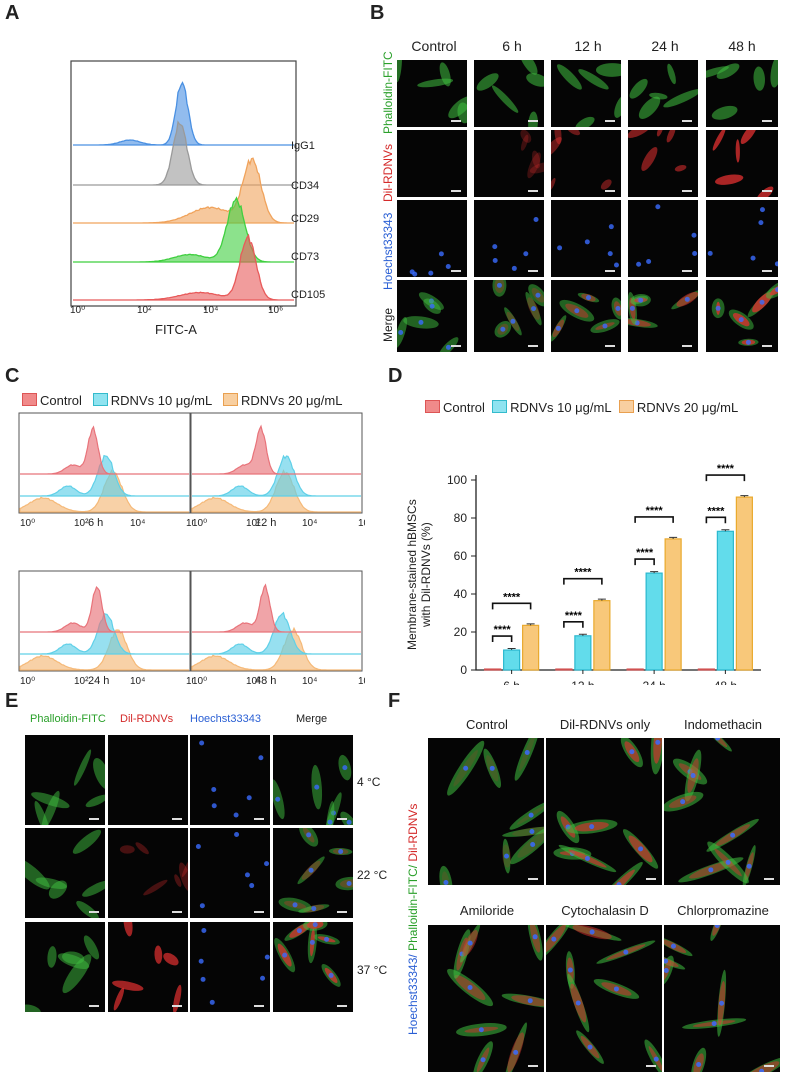 The height and width of the screenshot is (1072, 790). What do you see at coordinates (225, 719) in the screenshot?
I see `panel-e-header-hoechst: Hoechst33343` at bounding box center [225, 719].